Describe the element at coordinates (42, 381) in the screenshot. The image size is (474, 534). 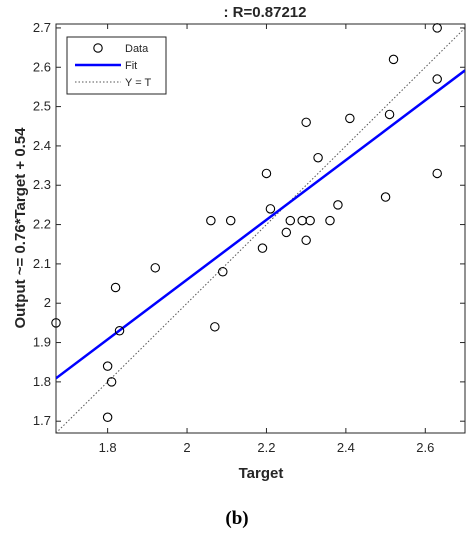
I see `y-tick-label: 1.8` at that location.